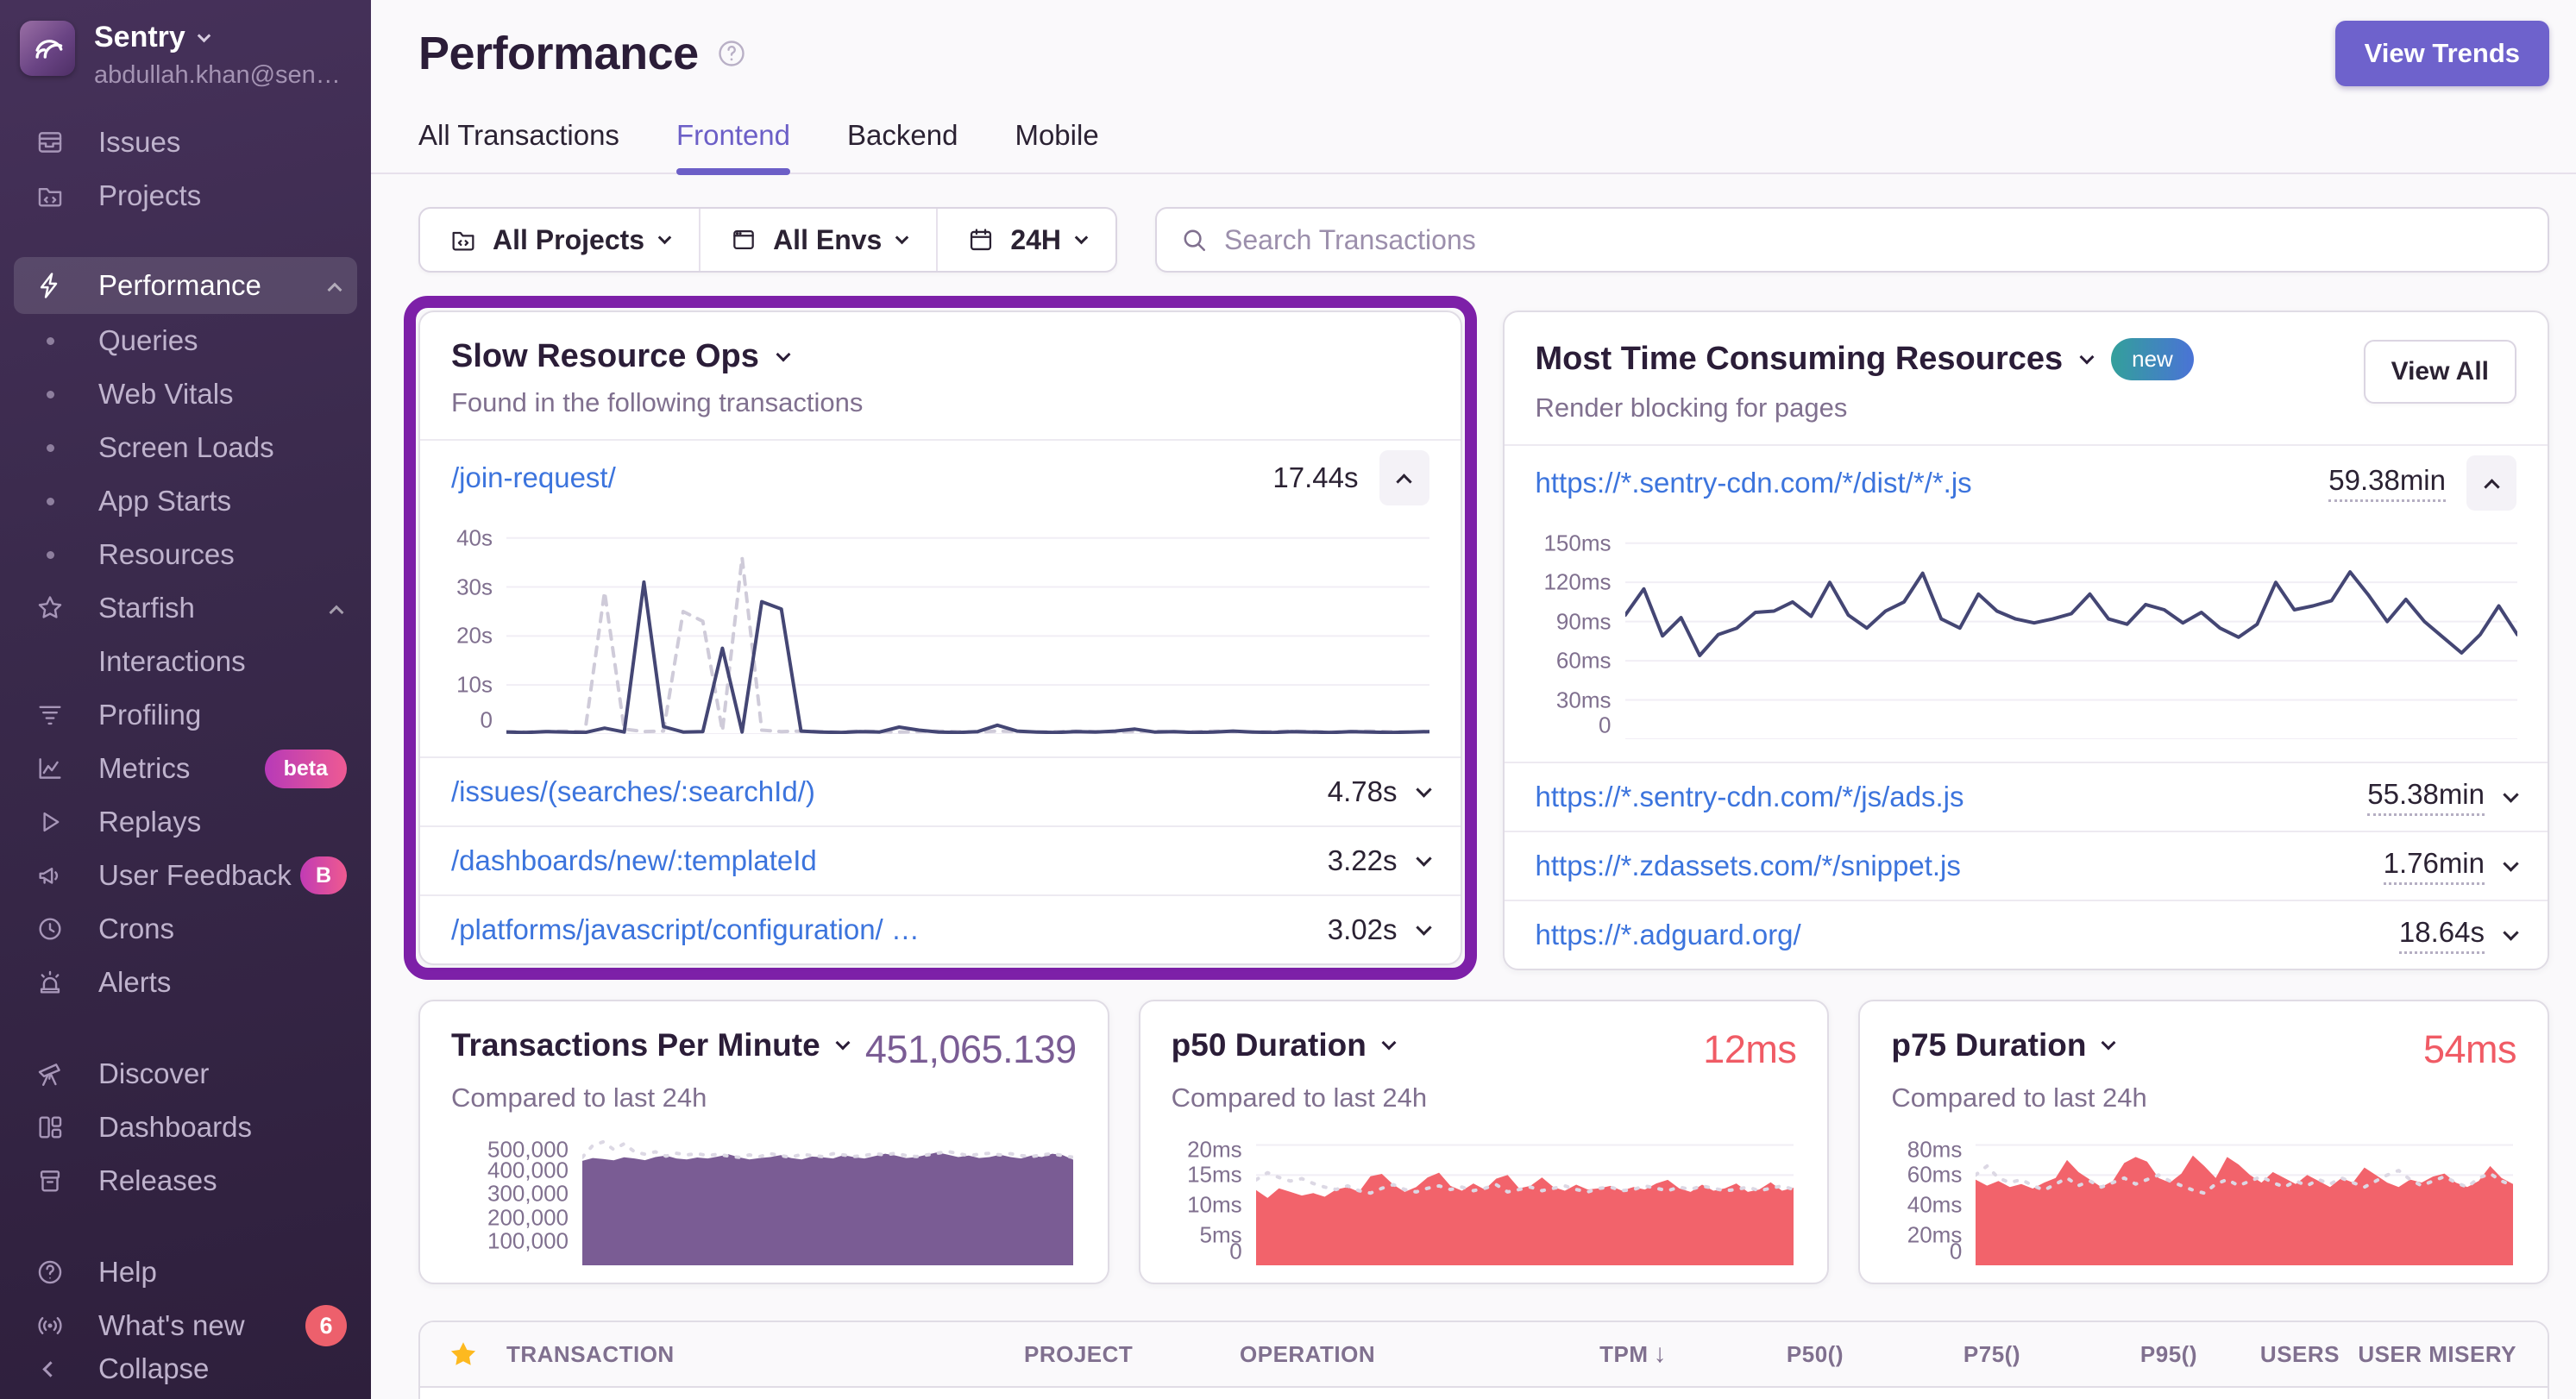  What do you see at coordinates (185, 1181) in the screenshot?
I see `sidebar-item-releases: Releases` at bounding box center [185, 1181].